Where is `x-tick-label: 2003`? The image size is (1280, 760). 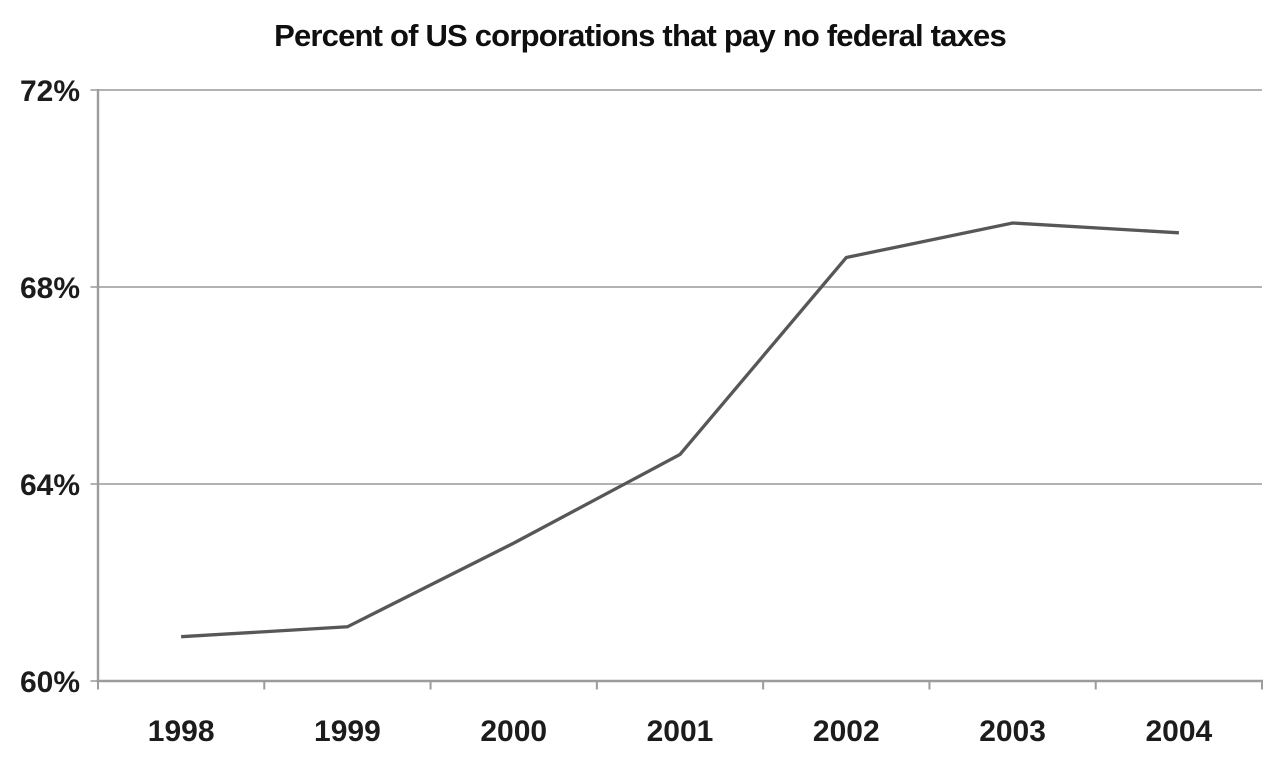 x-tick-label: 2003 is located at coordinates (1012, 731).